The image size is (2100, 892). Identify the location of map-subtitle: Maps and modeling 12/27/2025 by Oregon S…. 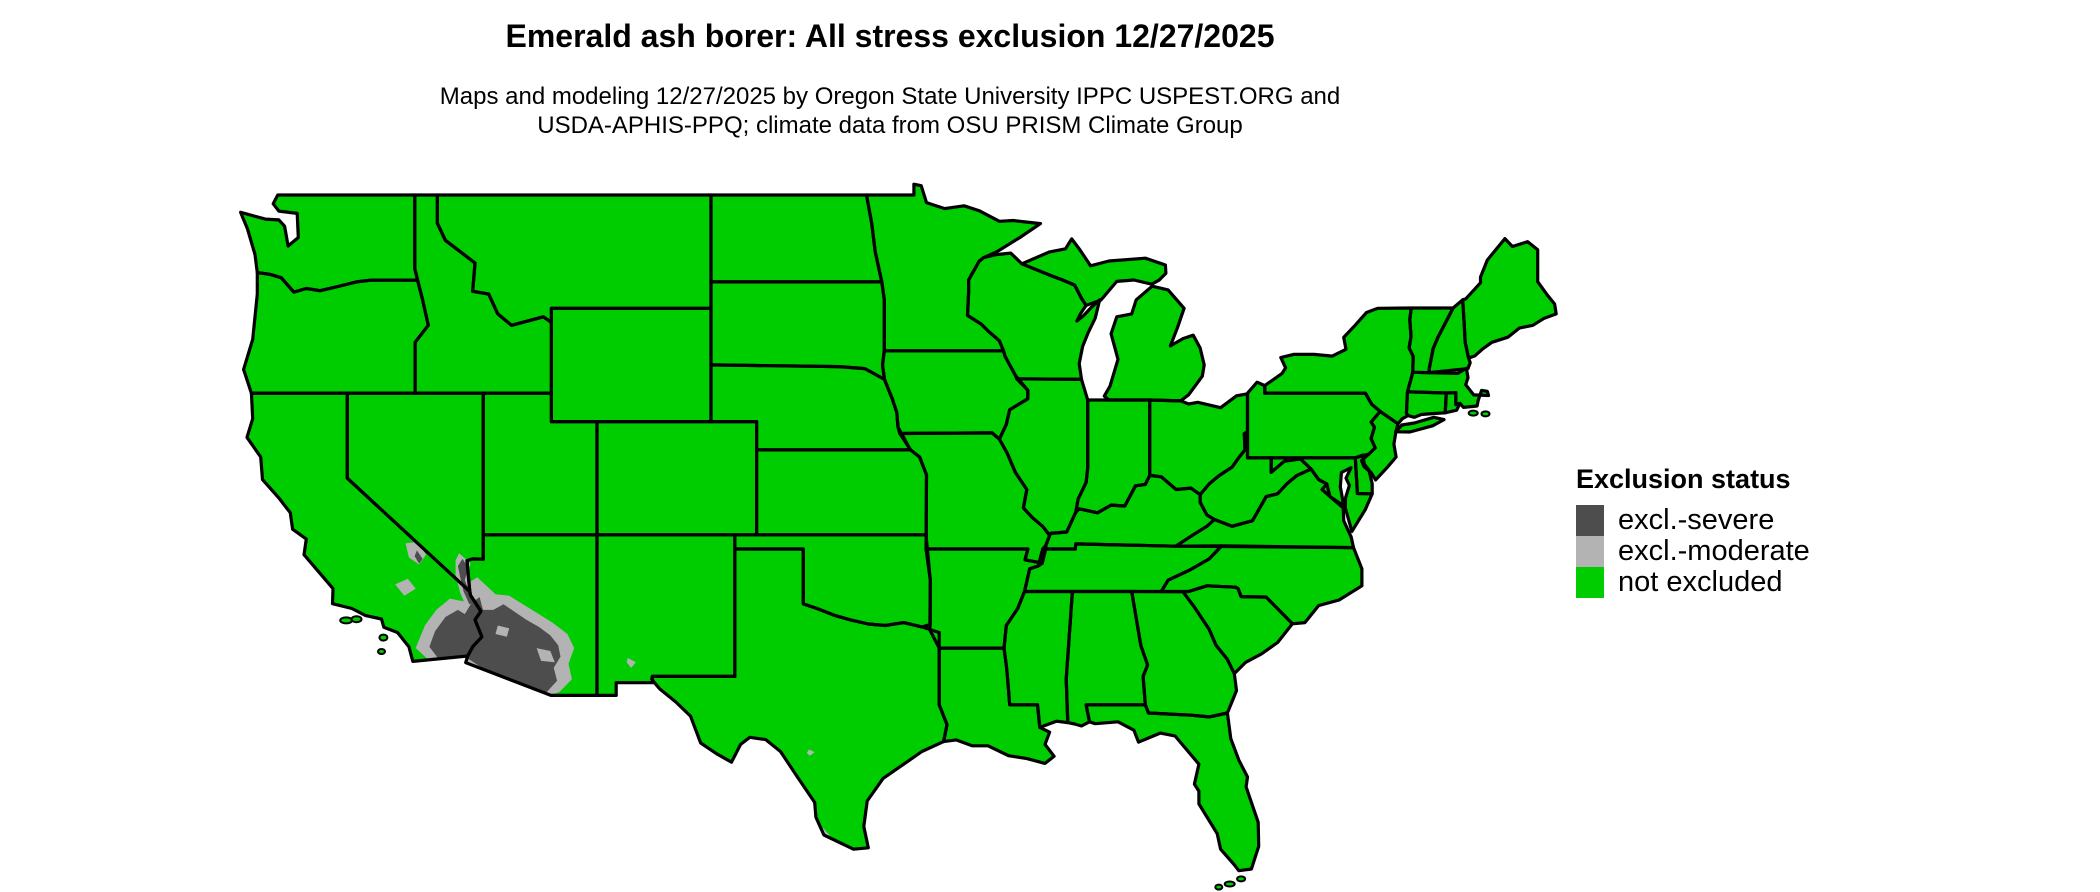
(890, 111).